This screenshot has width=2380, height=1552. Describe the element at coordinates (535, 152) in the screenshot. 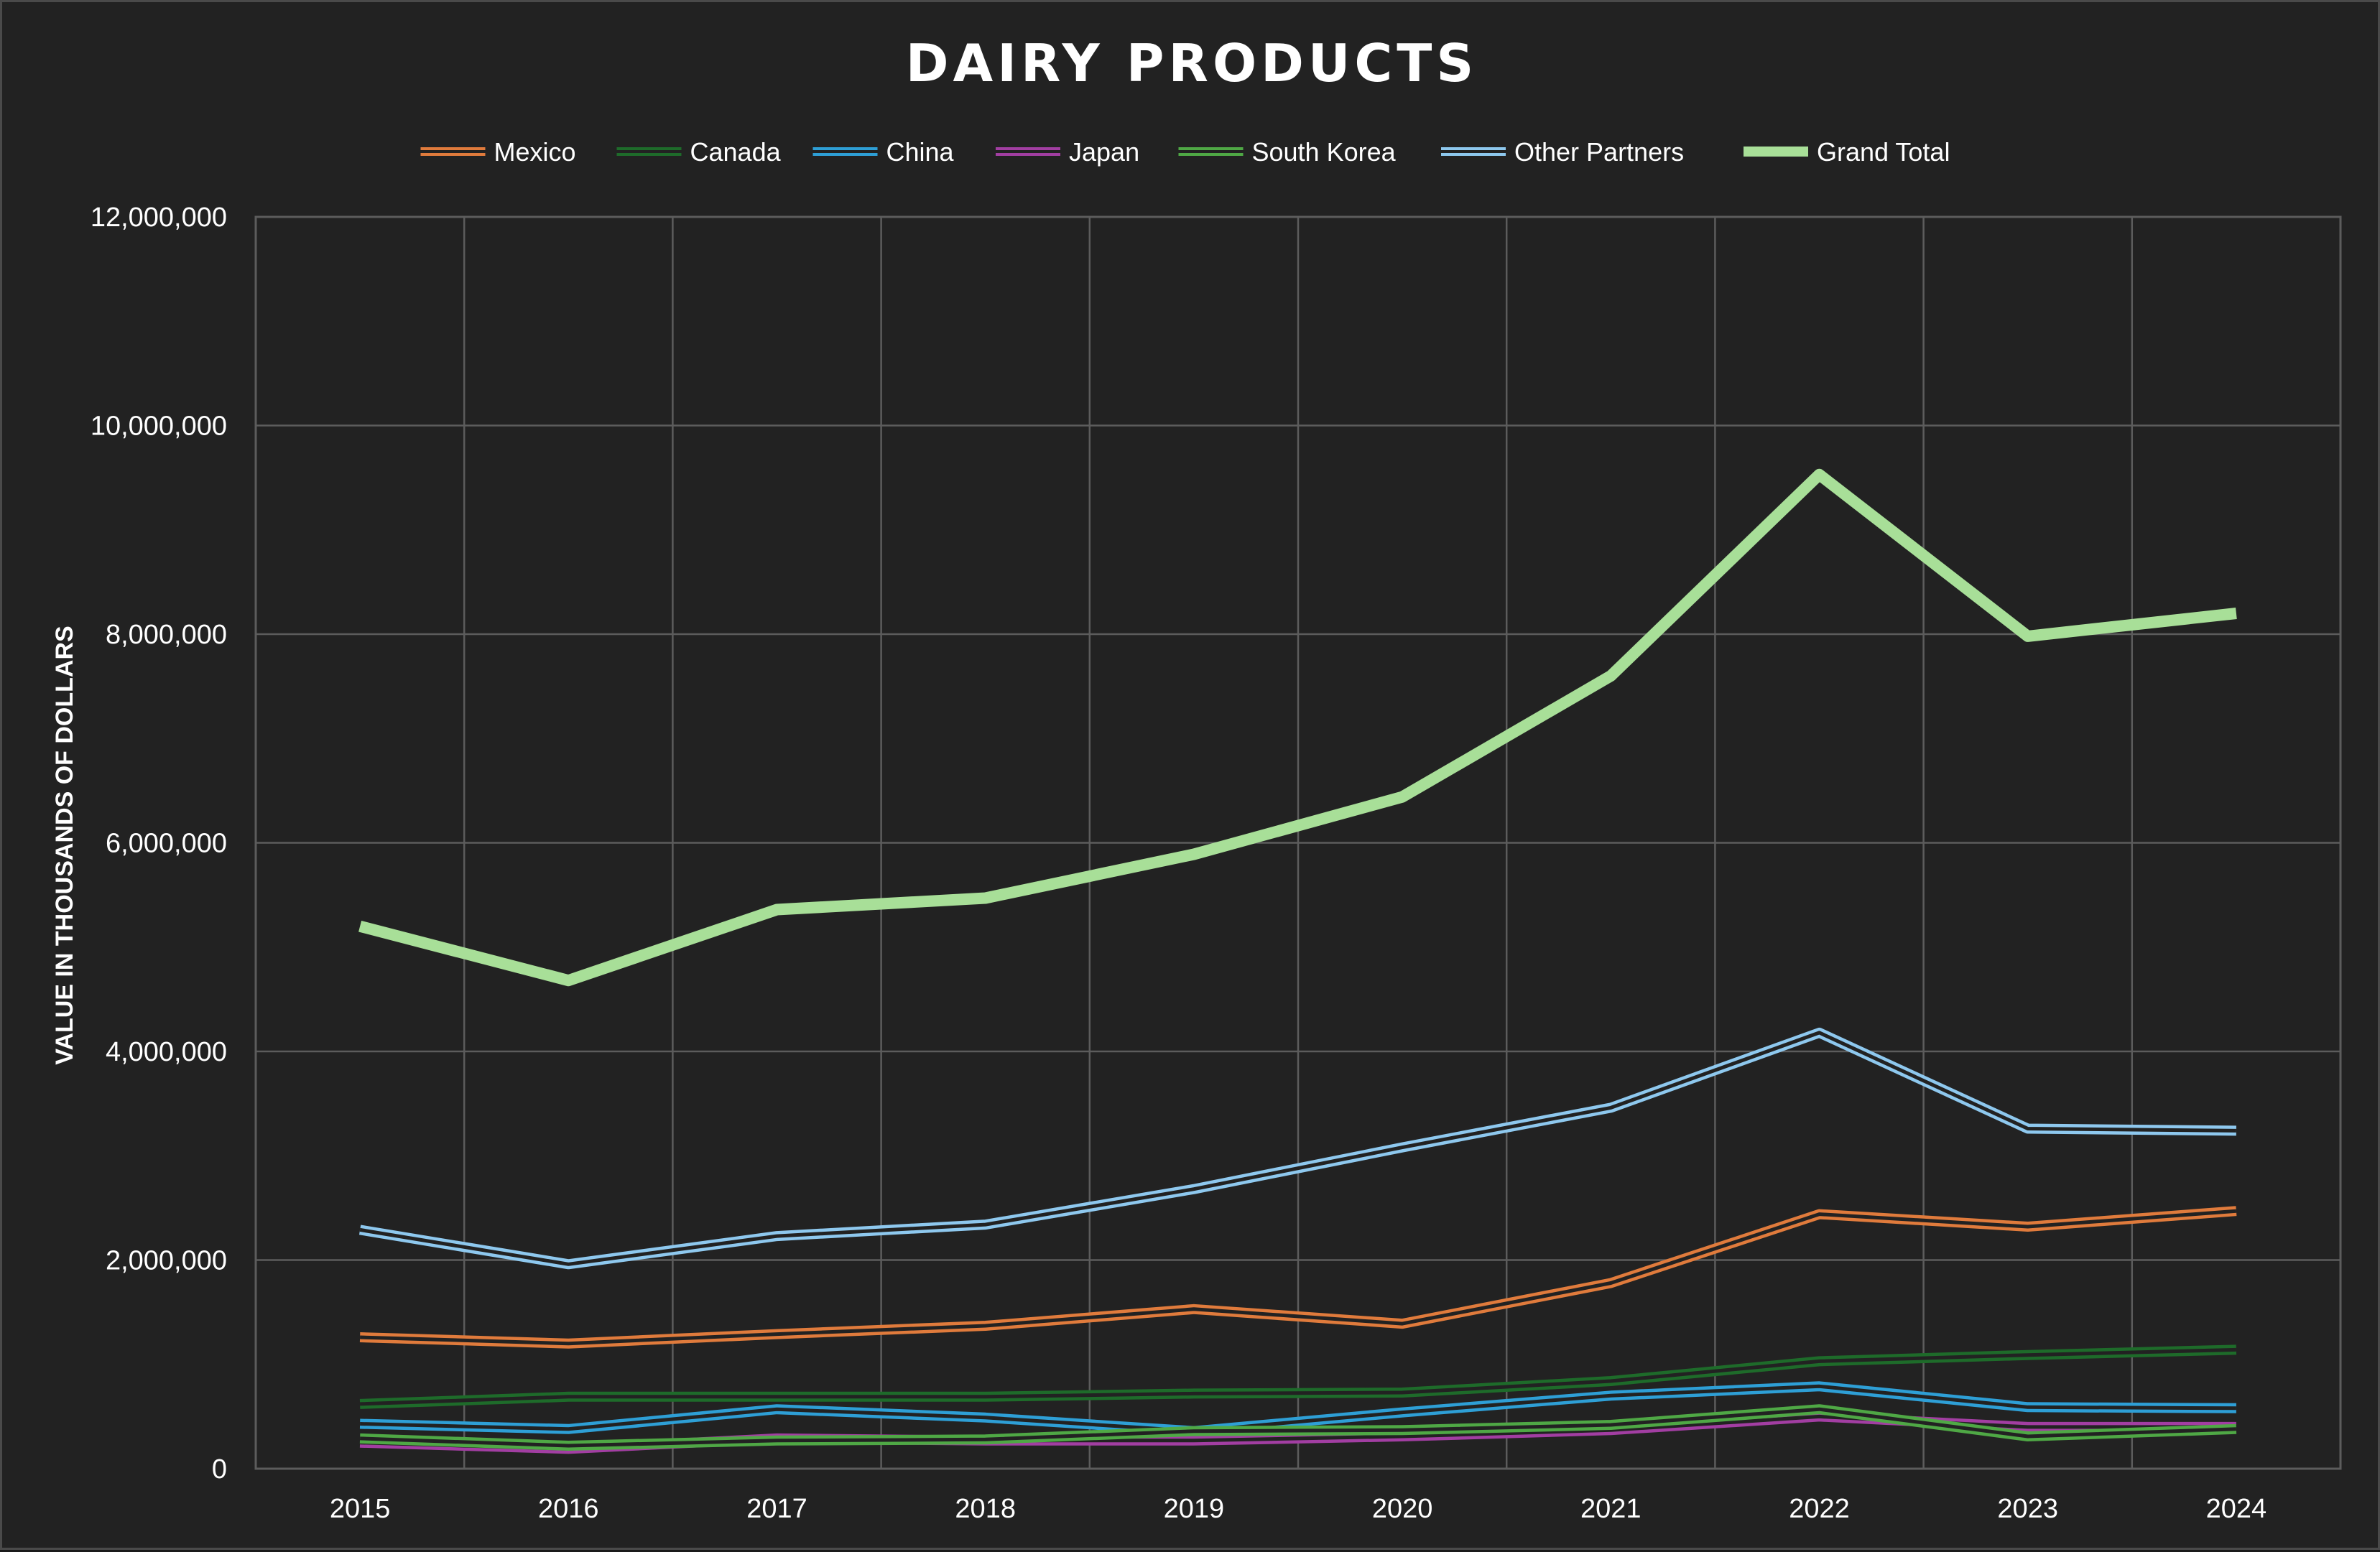

I see `legend-label: Mexico` at that location.